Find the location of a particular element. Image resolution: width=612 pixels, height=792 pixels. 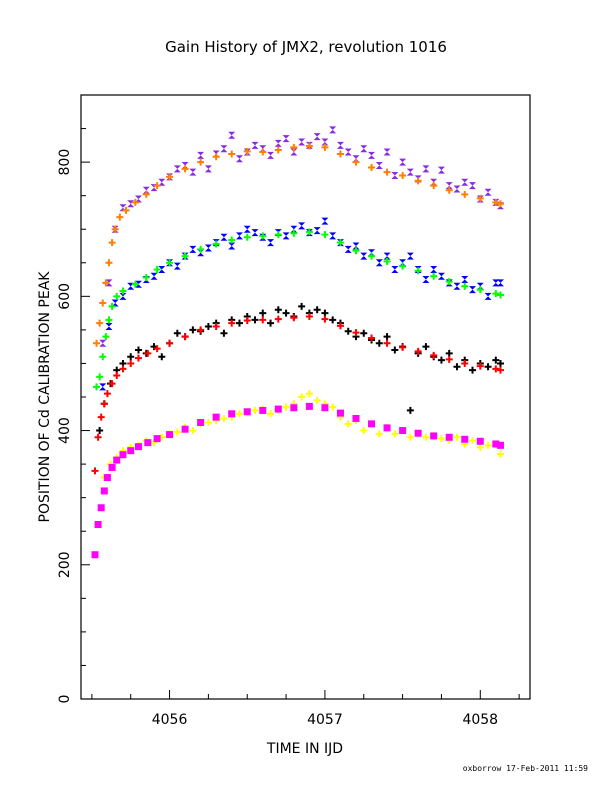

footer-signature: oxborrow 17-Feb-2011 11:59 is located at coordinates (525, 768).